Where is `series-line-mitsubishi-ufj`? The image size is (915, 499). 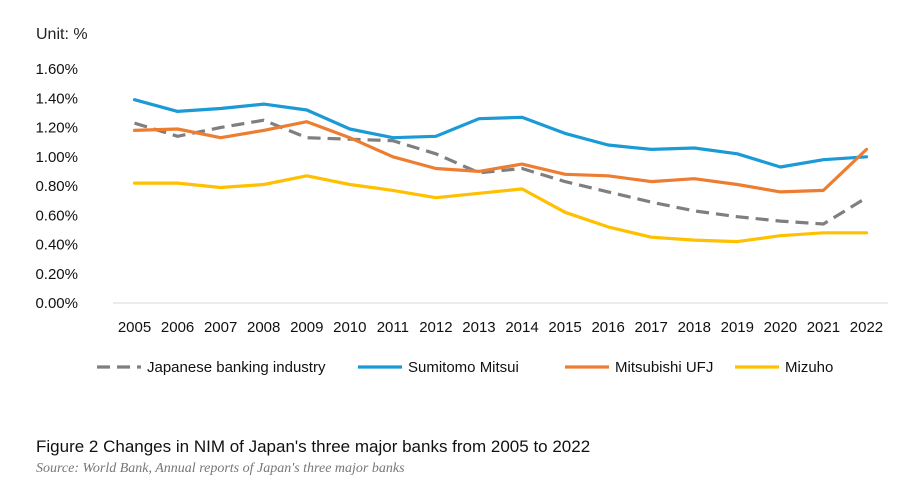
series-line-mitsubishi-ufj is located at coordinates (500, 157).